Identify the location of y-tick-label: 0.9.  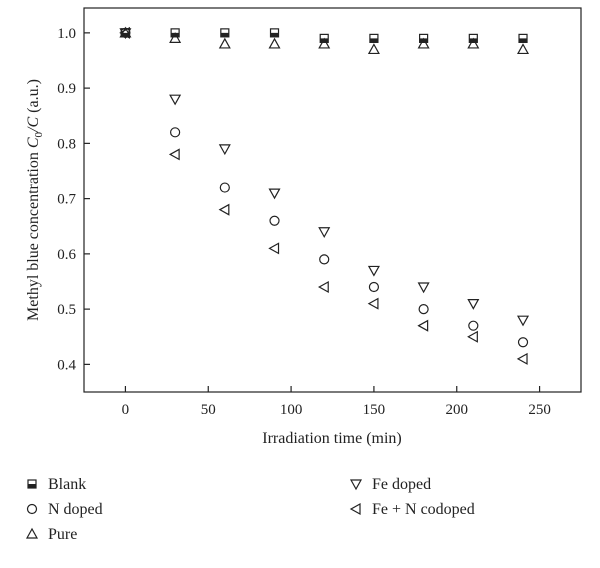
(66, 89).